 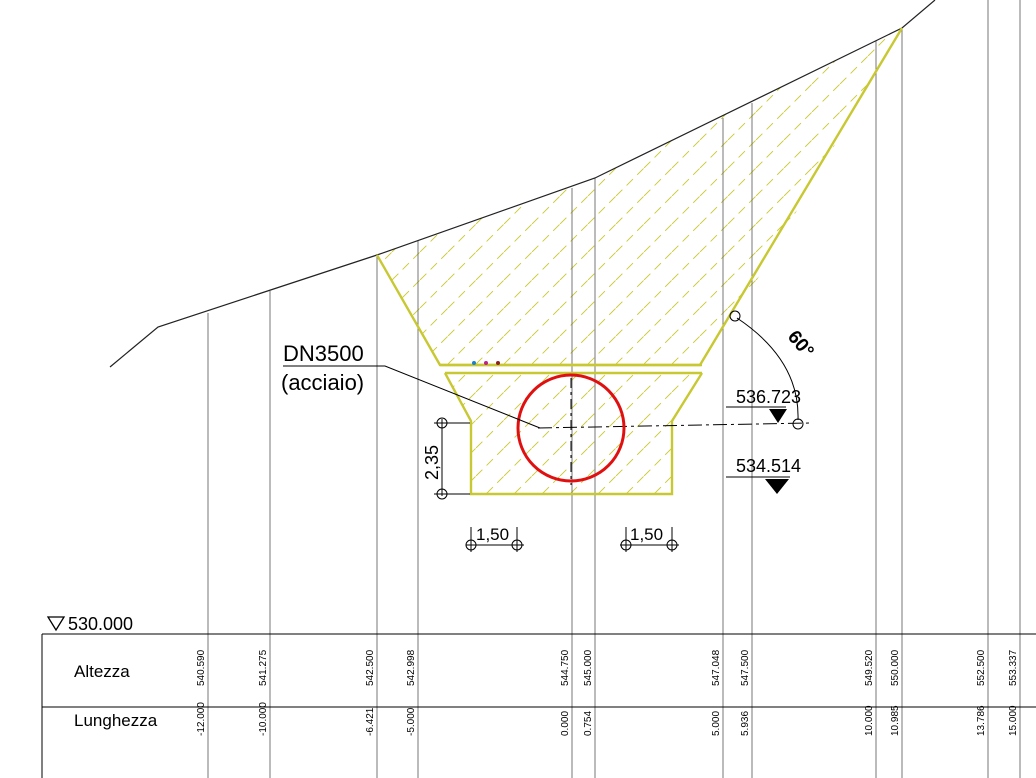 I want to click on lunghezza-row-label: Lunghezza, so click(x=116, y=720).